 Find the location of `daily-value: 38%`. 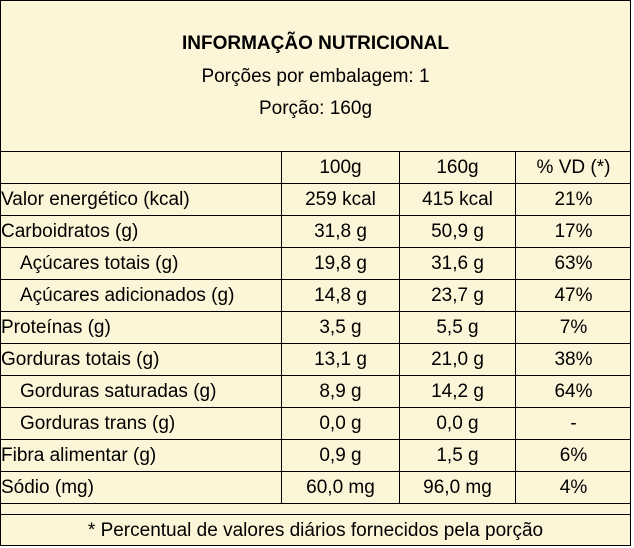

daily-value: 38% is located at coordinates (572, 359).